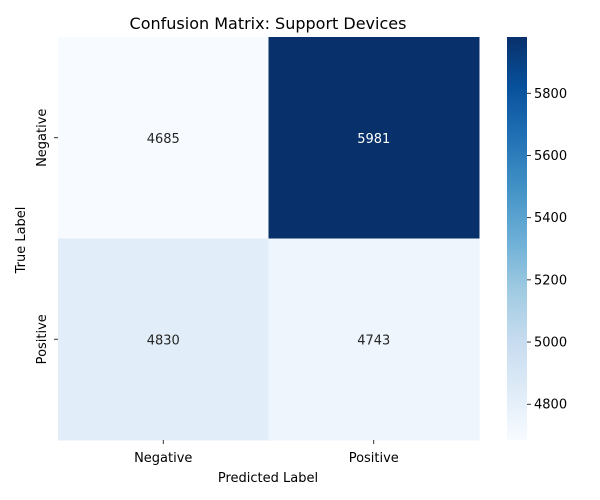 Image resolution: width=600 pixels, height=500 pixels. What do you see at coordinates (42, 138) in the screenshot?
I see `y-tick-label: Negative` at bounding box center [42, 138].